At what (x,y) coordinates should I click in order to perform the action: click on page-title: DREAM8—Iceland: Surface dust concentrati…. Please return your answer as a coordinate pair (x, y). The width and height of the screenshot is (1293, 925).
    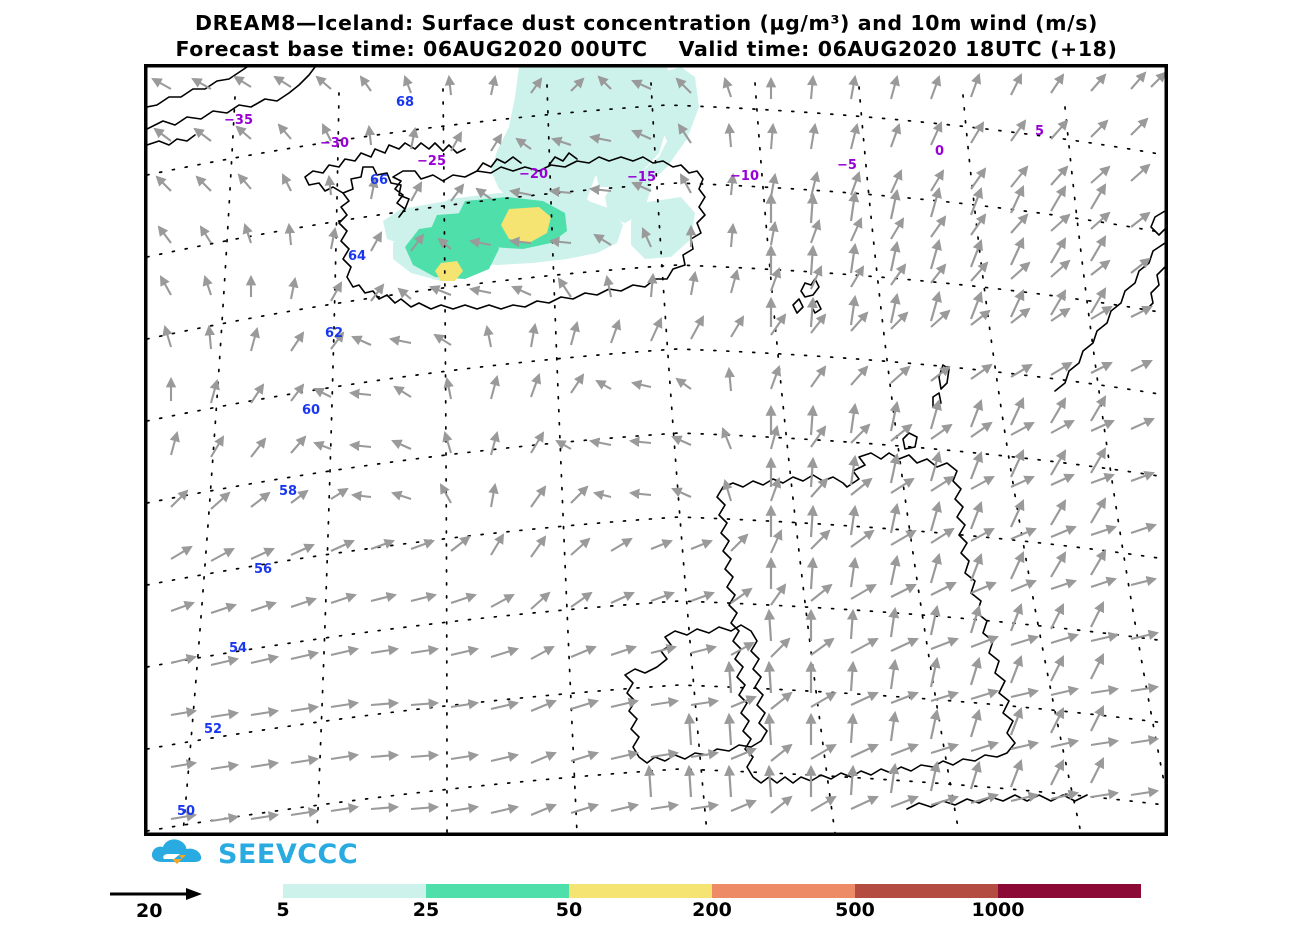
    Looking at the image, I should click on (646, 23).